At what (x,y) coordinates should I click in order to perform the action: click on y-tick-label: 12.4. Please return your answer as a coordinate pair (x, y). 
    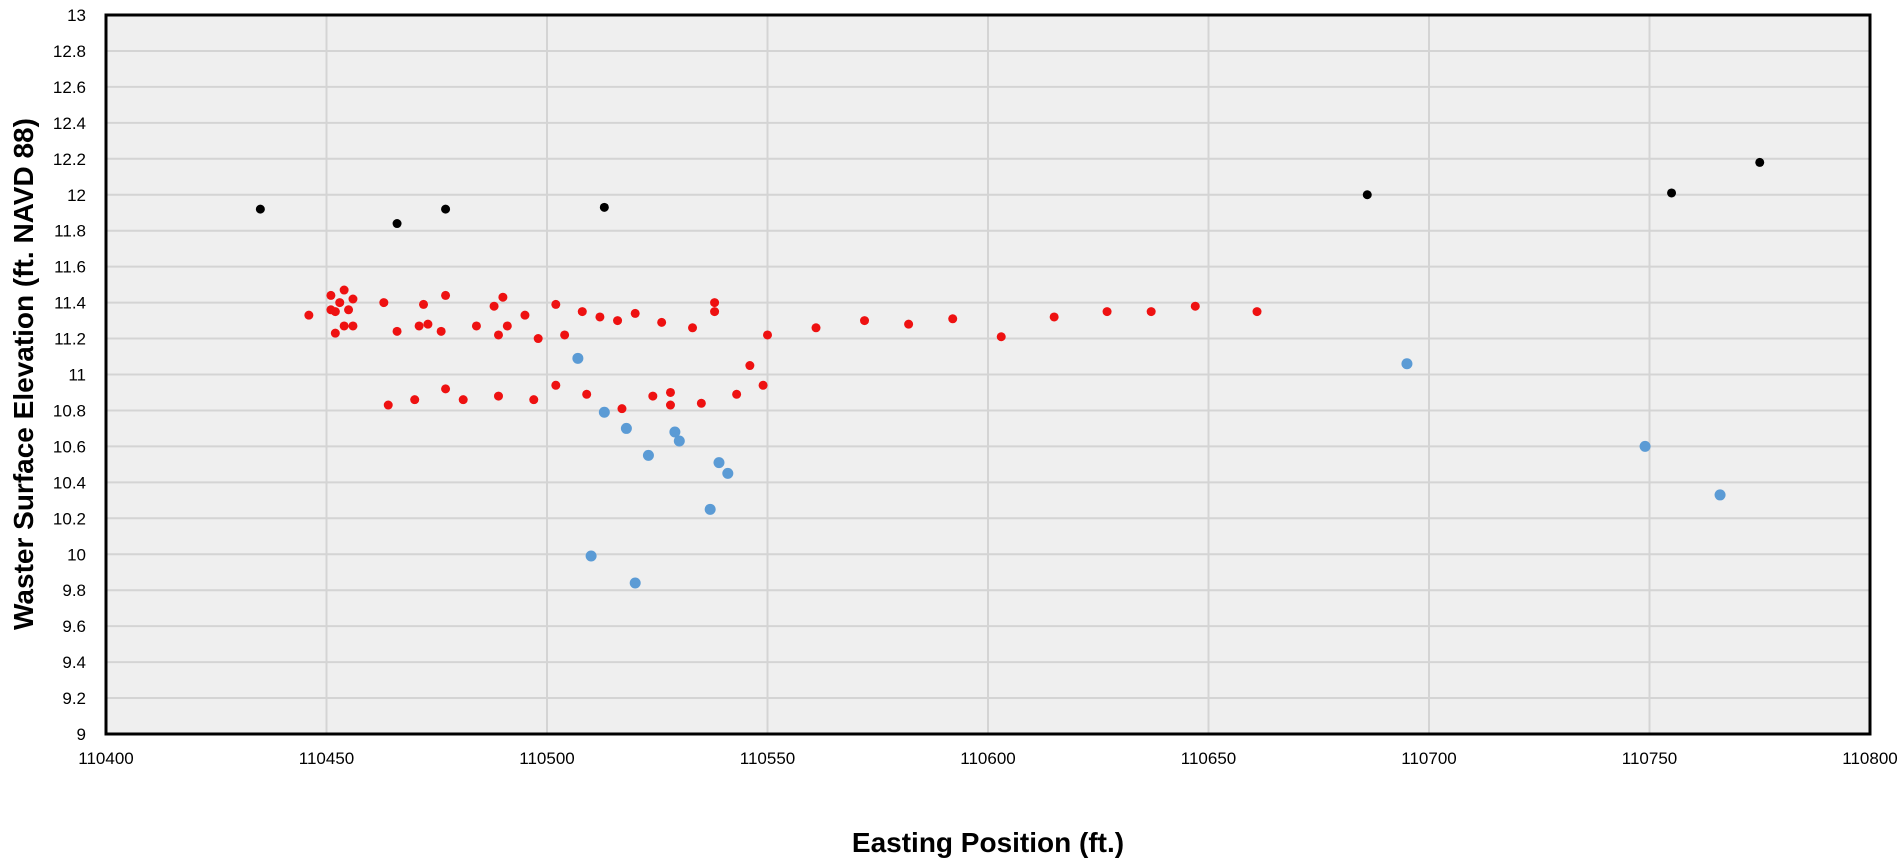
    Looking at the image, I should click on (69, 123).